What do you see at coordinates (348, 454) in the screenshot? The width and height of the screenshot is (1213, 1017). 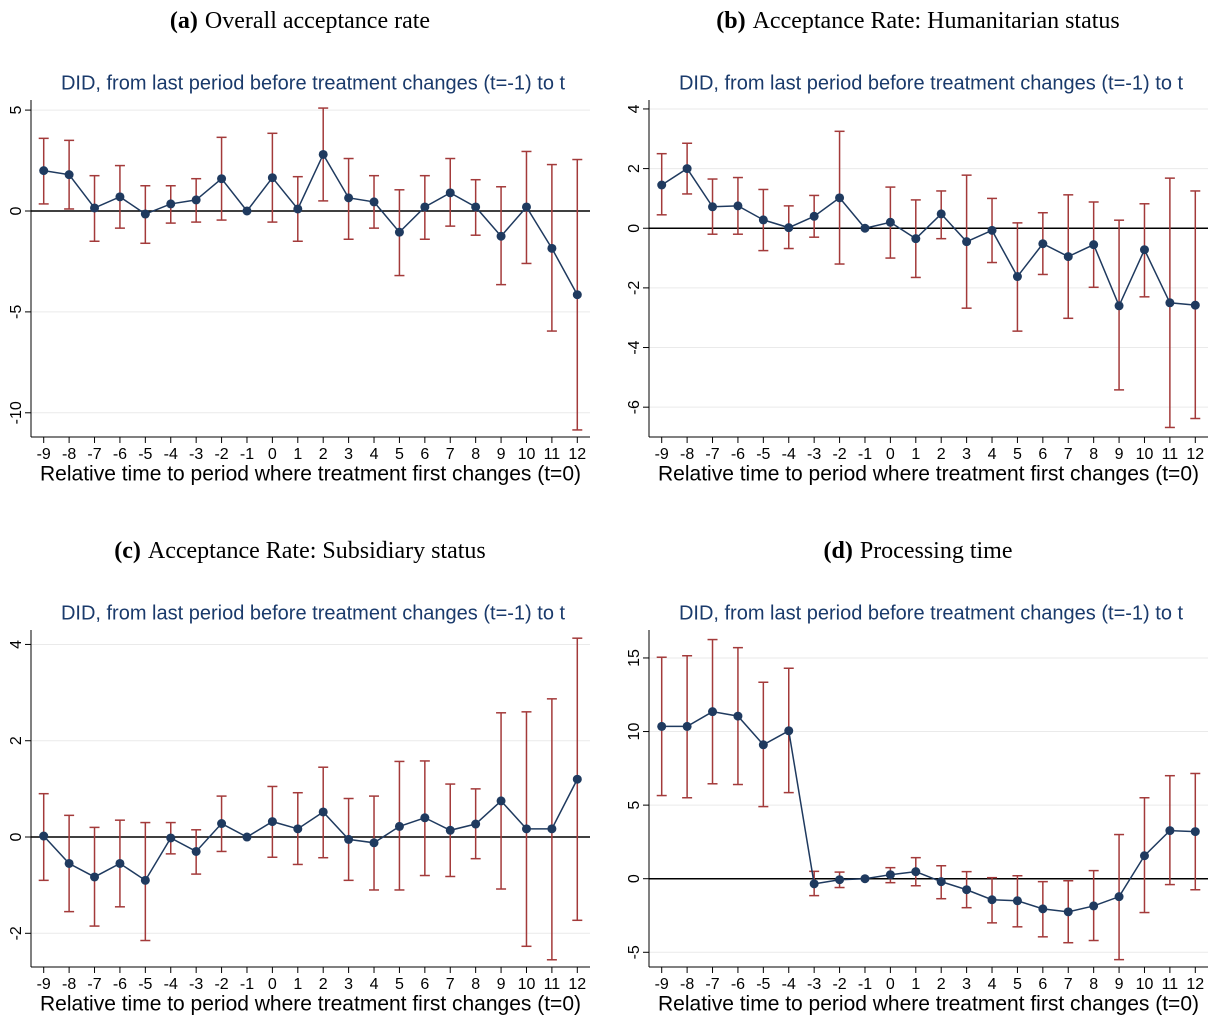 I see `x-tick-label: 3` at bounding box center [348, 454].